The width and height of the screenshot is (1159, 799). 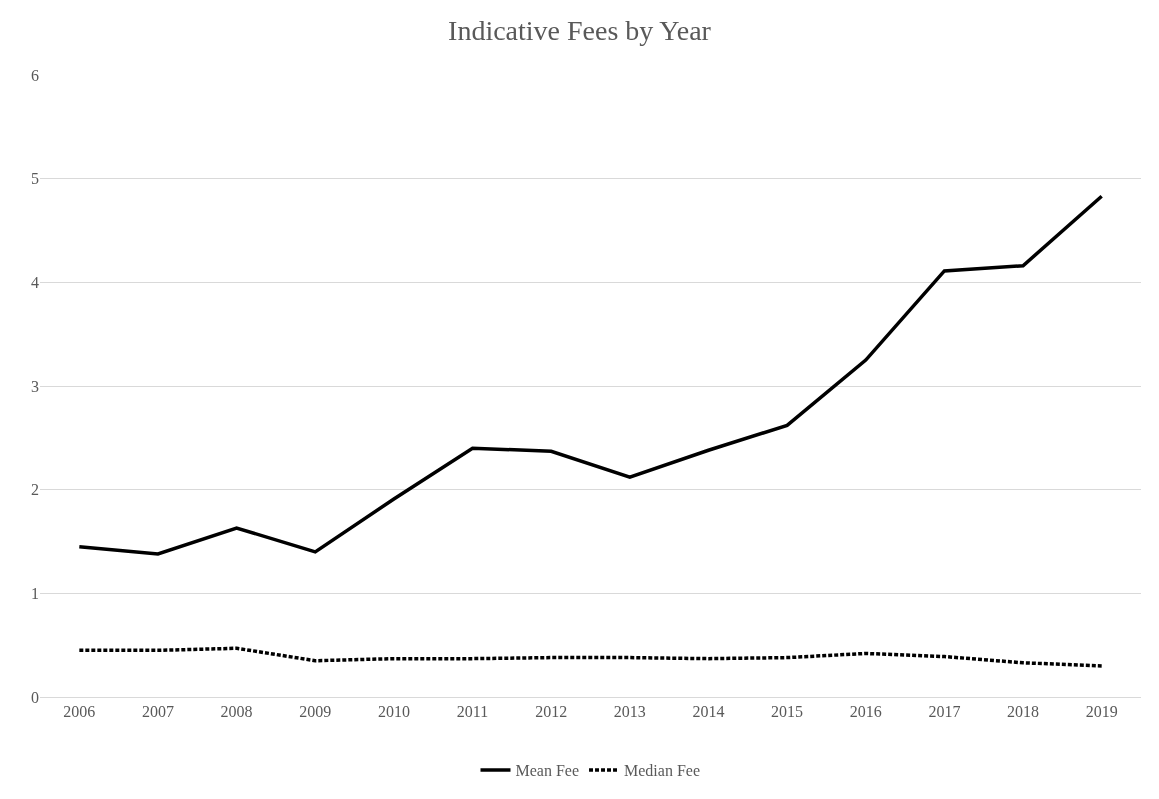 What do you see at coordinates (35, 697) in the screenshot?
I see `y-tick-label: 0` at bounding box center [35, 697].